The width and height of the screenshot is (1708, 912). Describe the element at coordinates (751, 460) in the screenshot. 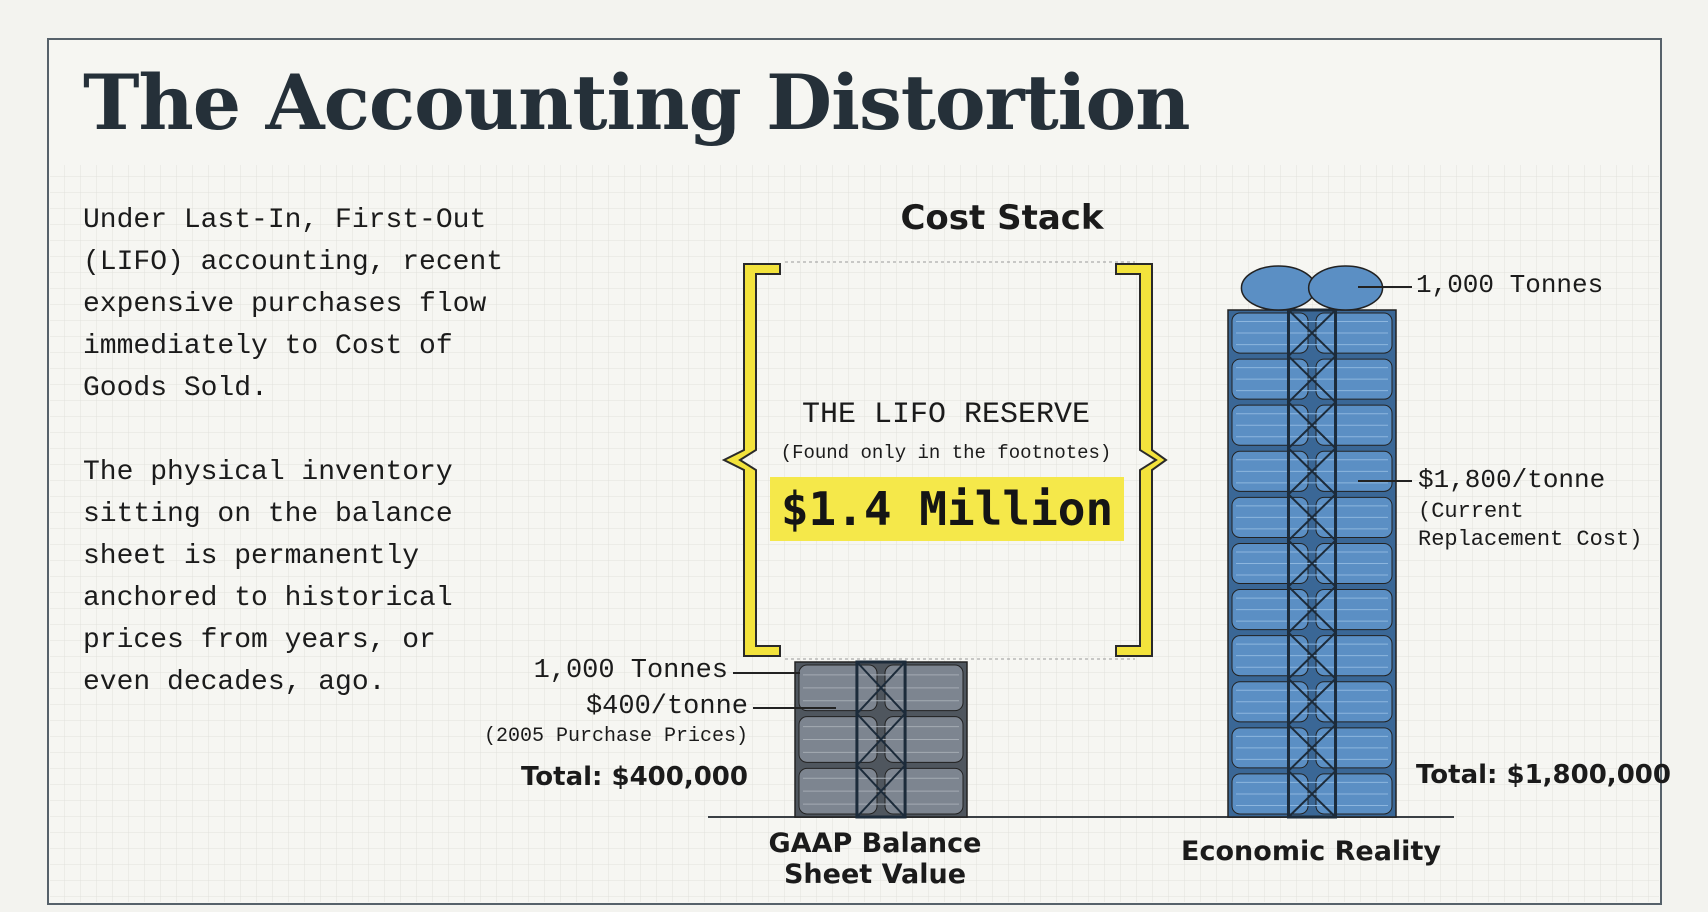

I see `left-bracket` at that location.